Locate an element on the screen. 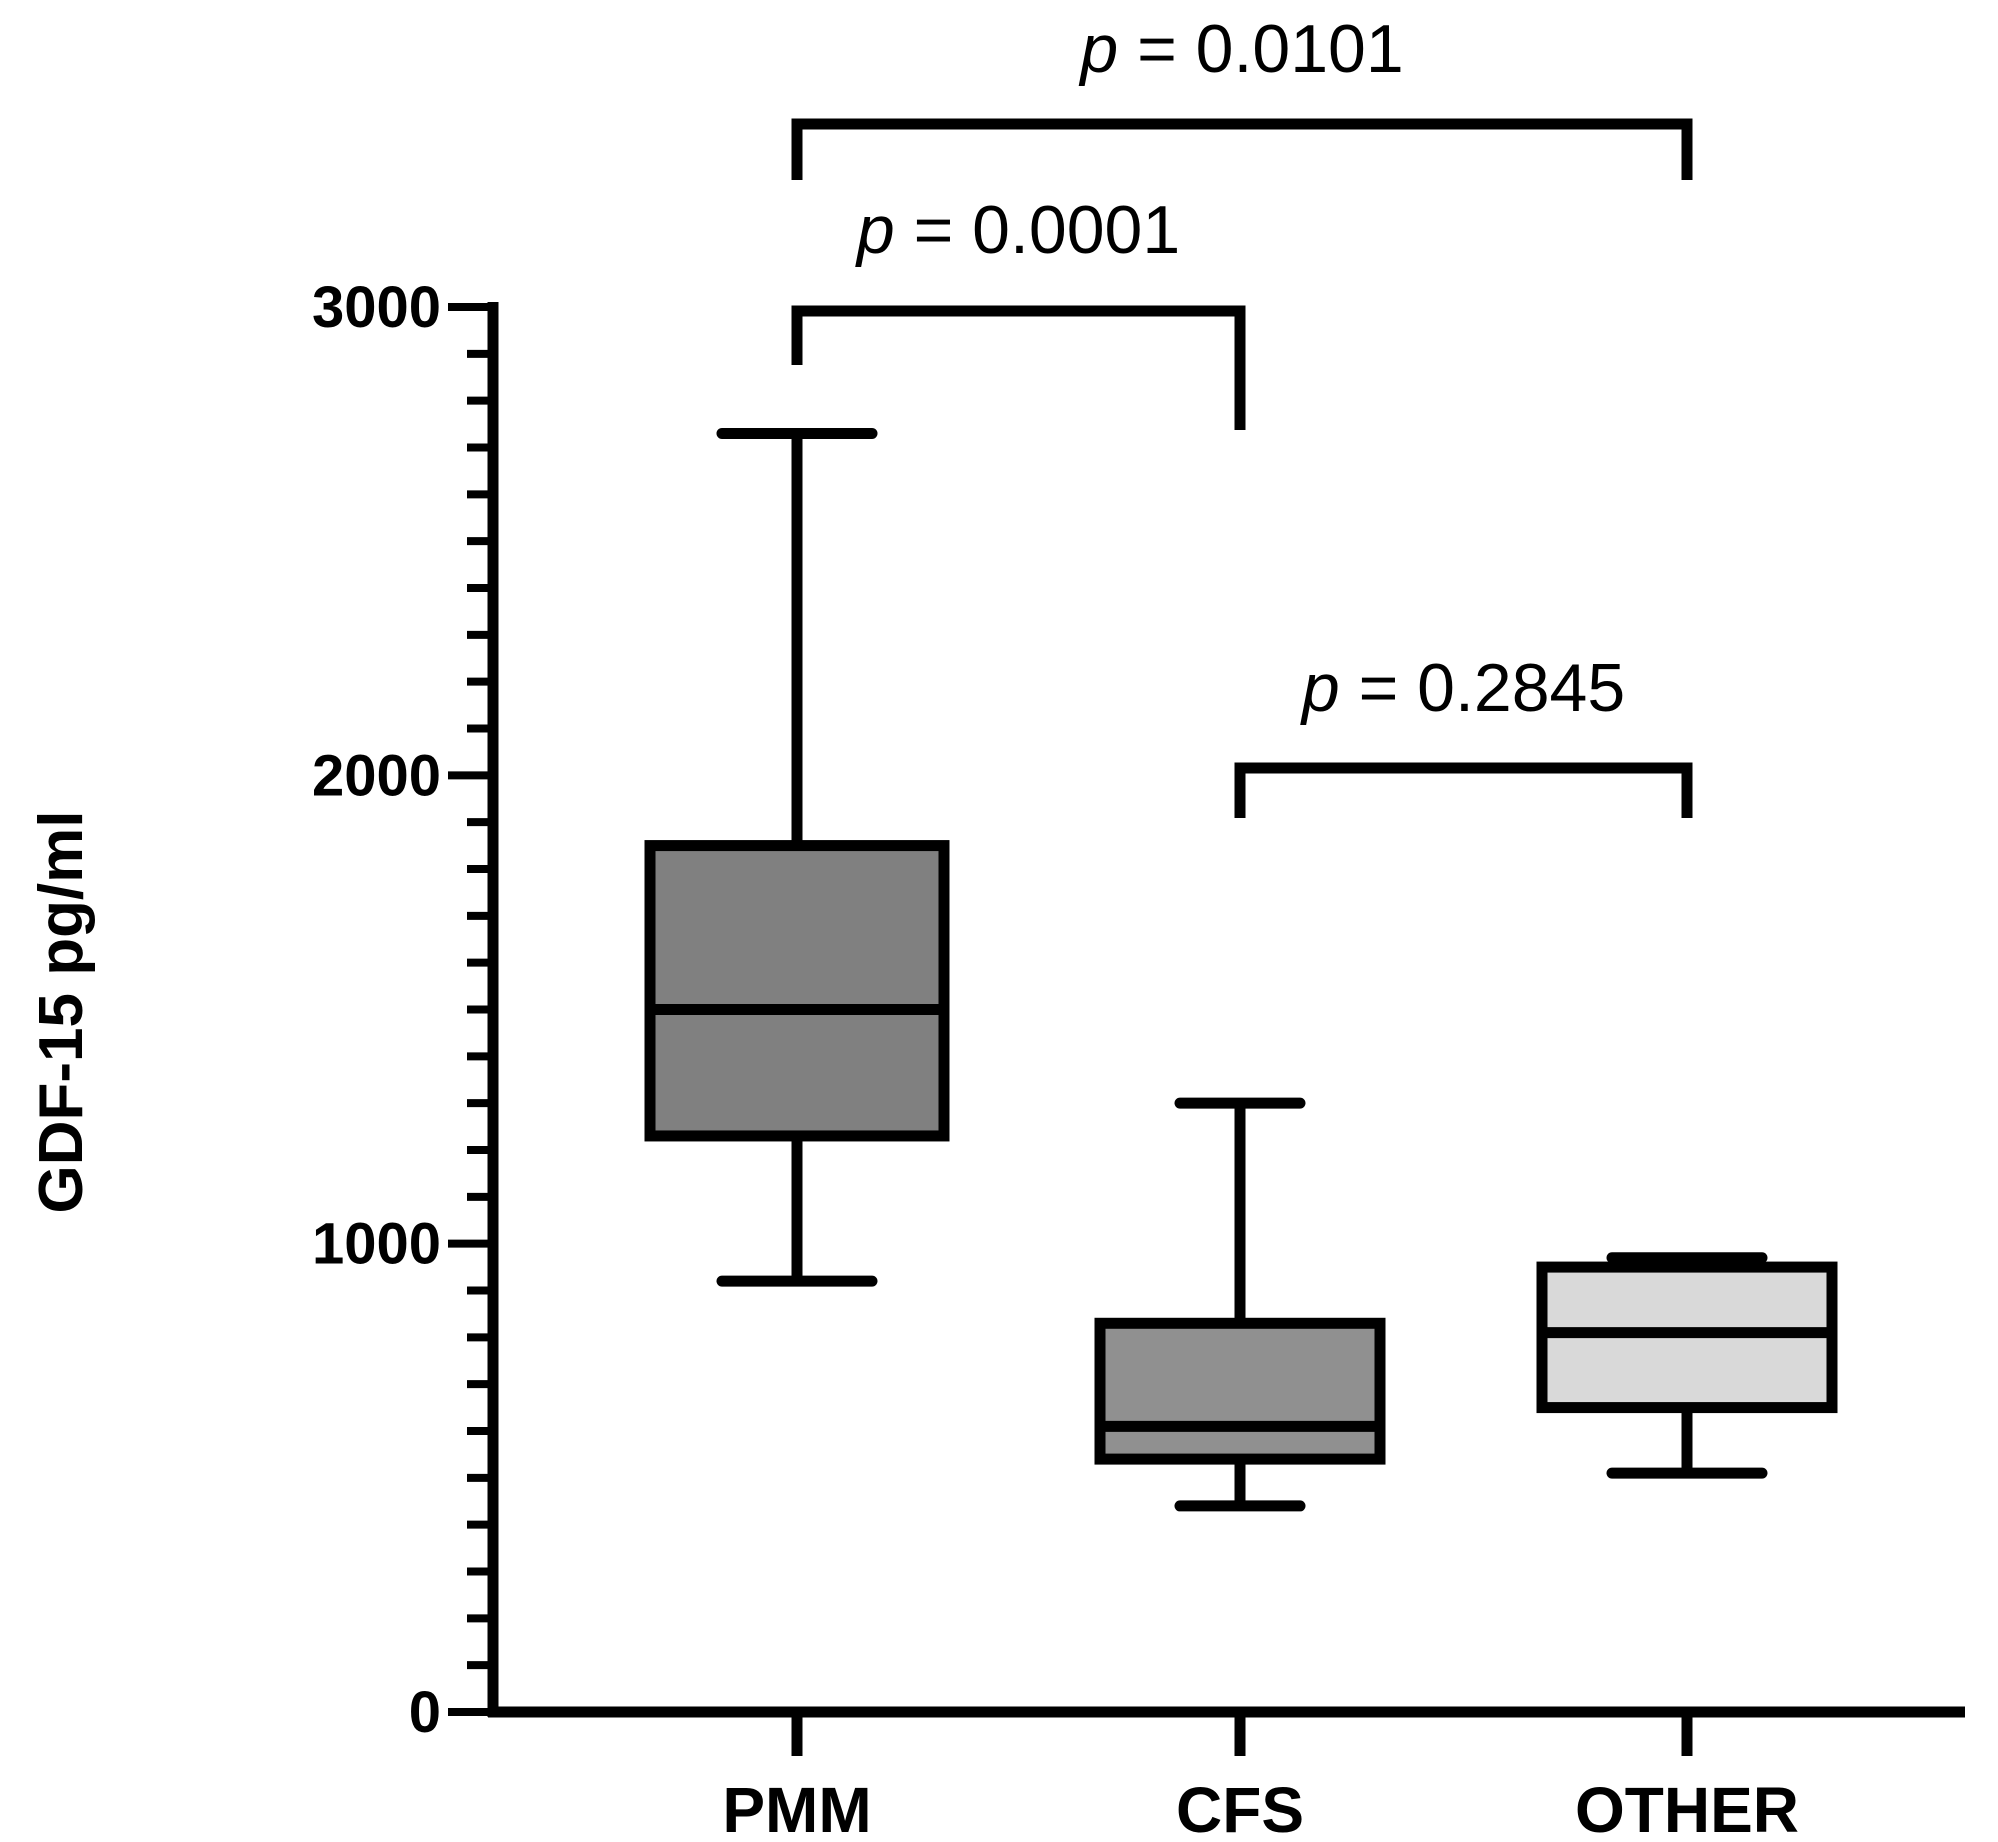  y-axis-label: GDF-15 pg/ml is located at coordinates (61, 1011).